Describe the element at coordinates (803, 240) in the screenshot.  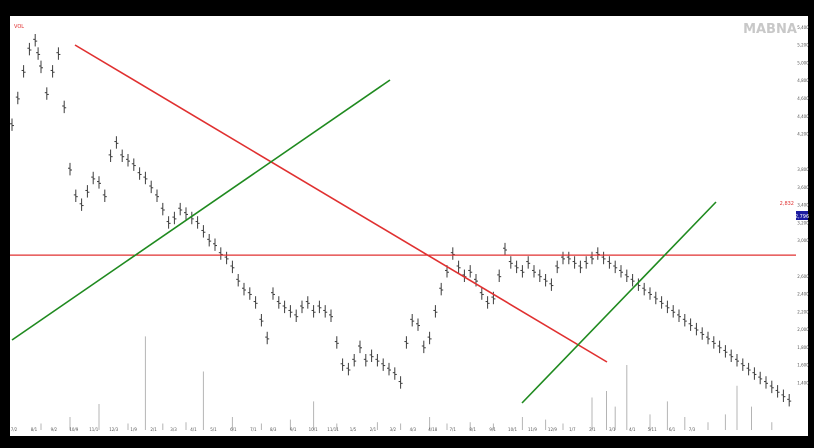
I see `y-tick-label: 3,000` at that location.